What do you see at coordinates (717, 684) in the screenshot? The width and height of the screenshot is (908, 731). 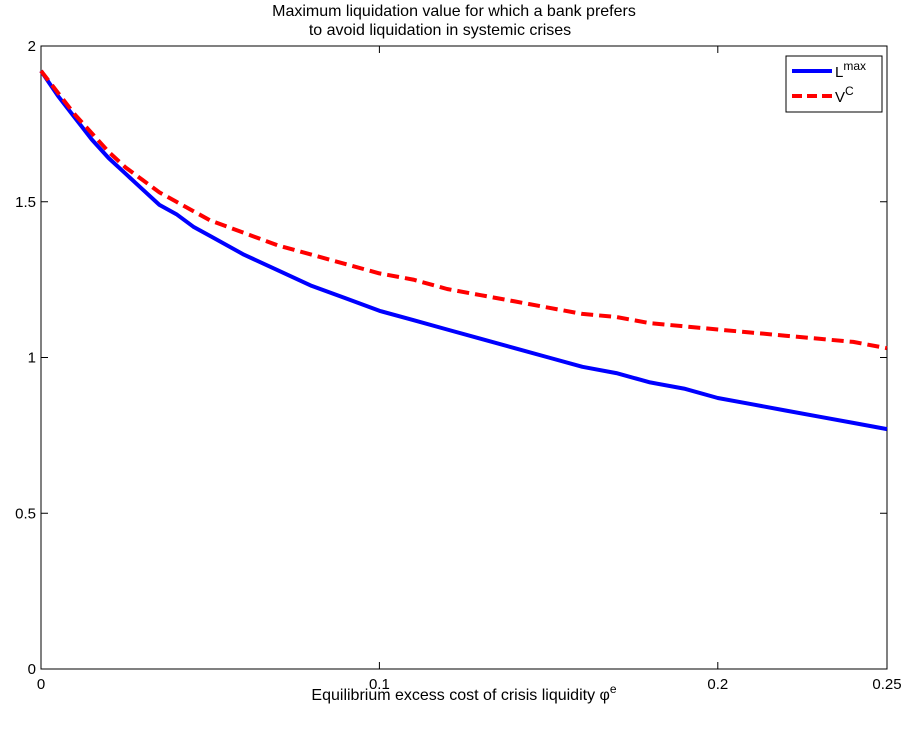 I see `x-tick-label: 0.2` at bounding box center [717, 684].